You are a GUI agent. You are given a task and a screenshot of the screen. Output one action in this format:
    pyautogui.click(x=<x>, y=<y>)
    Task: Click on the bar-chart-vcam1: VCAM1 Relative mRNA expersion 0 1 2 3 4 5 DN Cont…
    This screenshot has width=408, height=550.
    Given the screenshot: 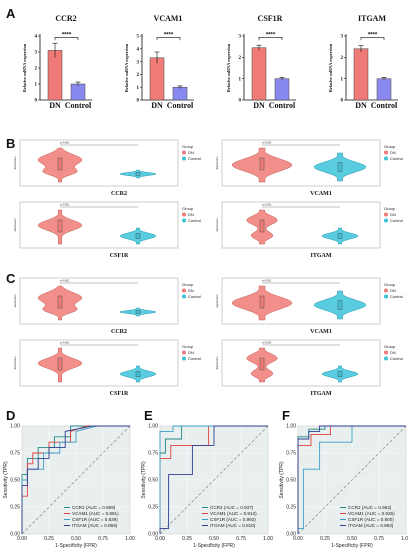 What is the action you would take?
    pyautogui.click(x=159, y=62)
    